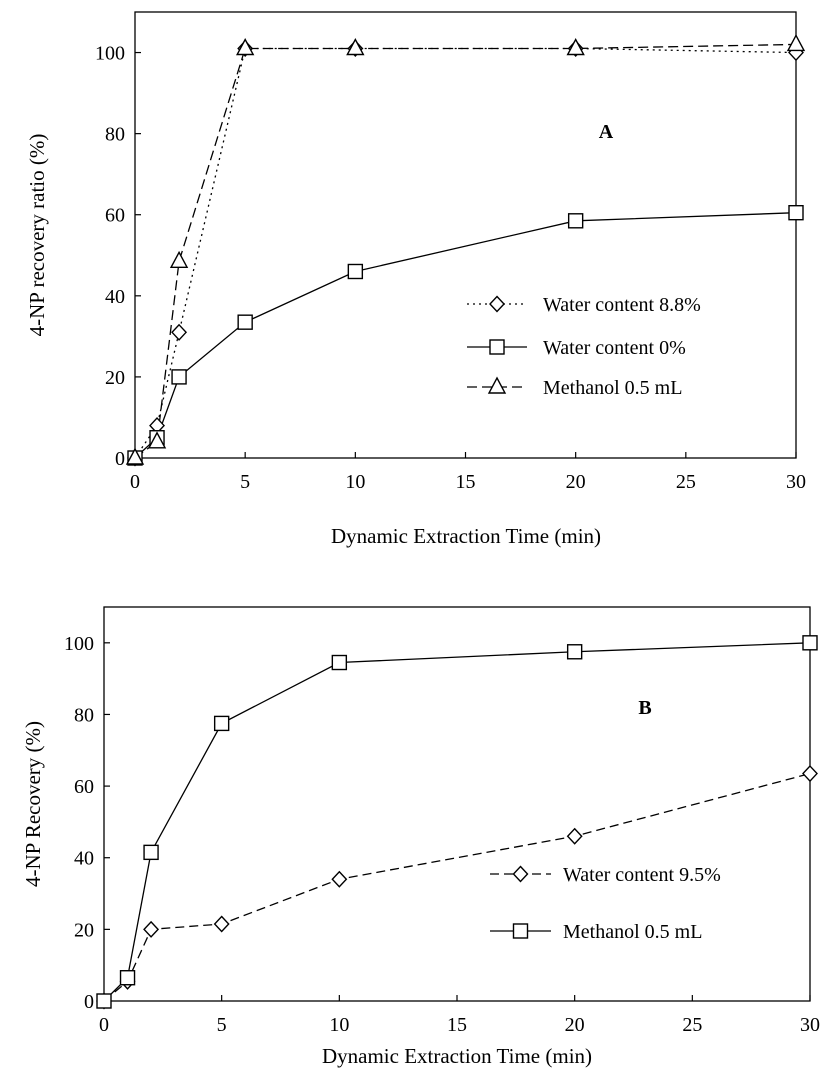 This screenshot has height=1070, width=824. I want to click on panel-label: A, so click(606, 132).